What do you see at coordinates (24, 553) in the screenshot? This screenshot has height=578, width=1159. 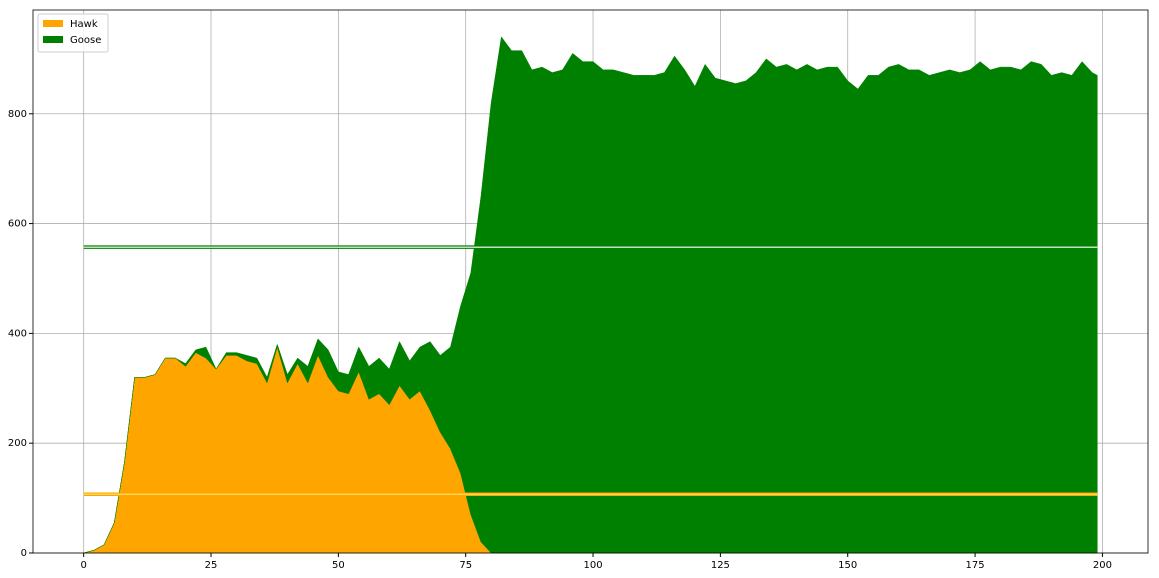 I see `y-tick-label: 0` at bounding box center [24, 553].